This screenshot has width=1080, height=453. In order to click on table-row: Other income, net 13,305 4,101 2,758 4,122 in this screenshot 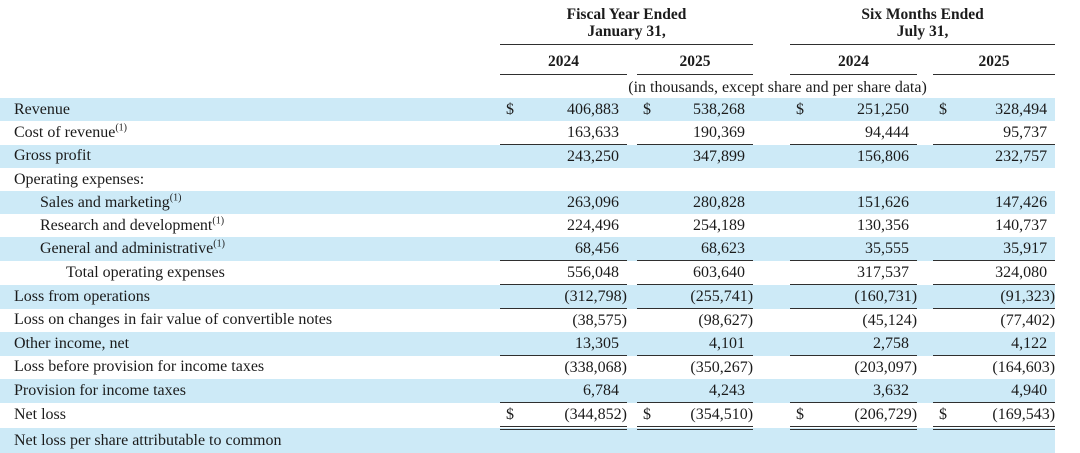, I will do `click(528, 344)`.